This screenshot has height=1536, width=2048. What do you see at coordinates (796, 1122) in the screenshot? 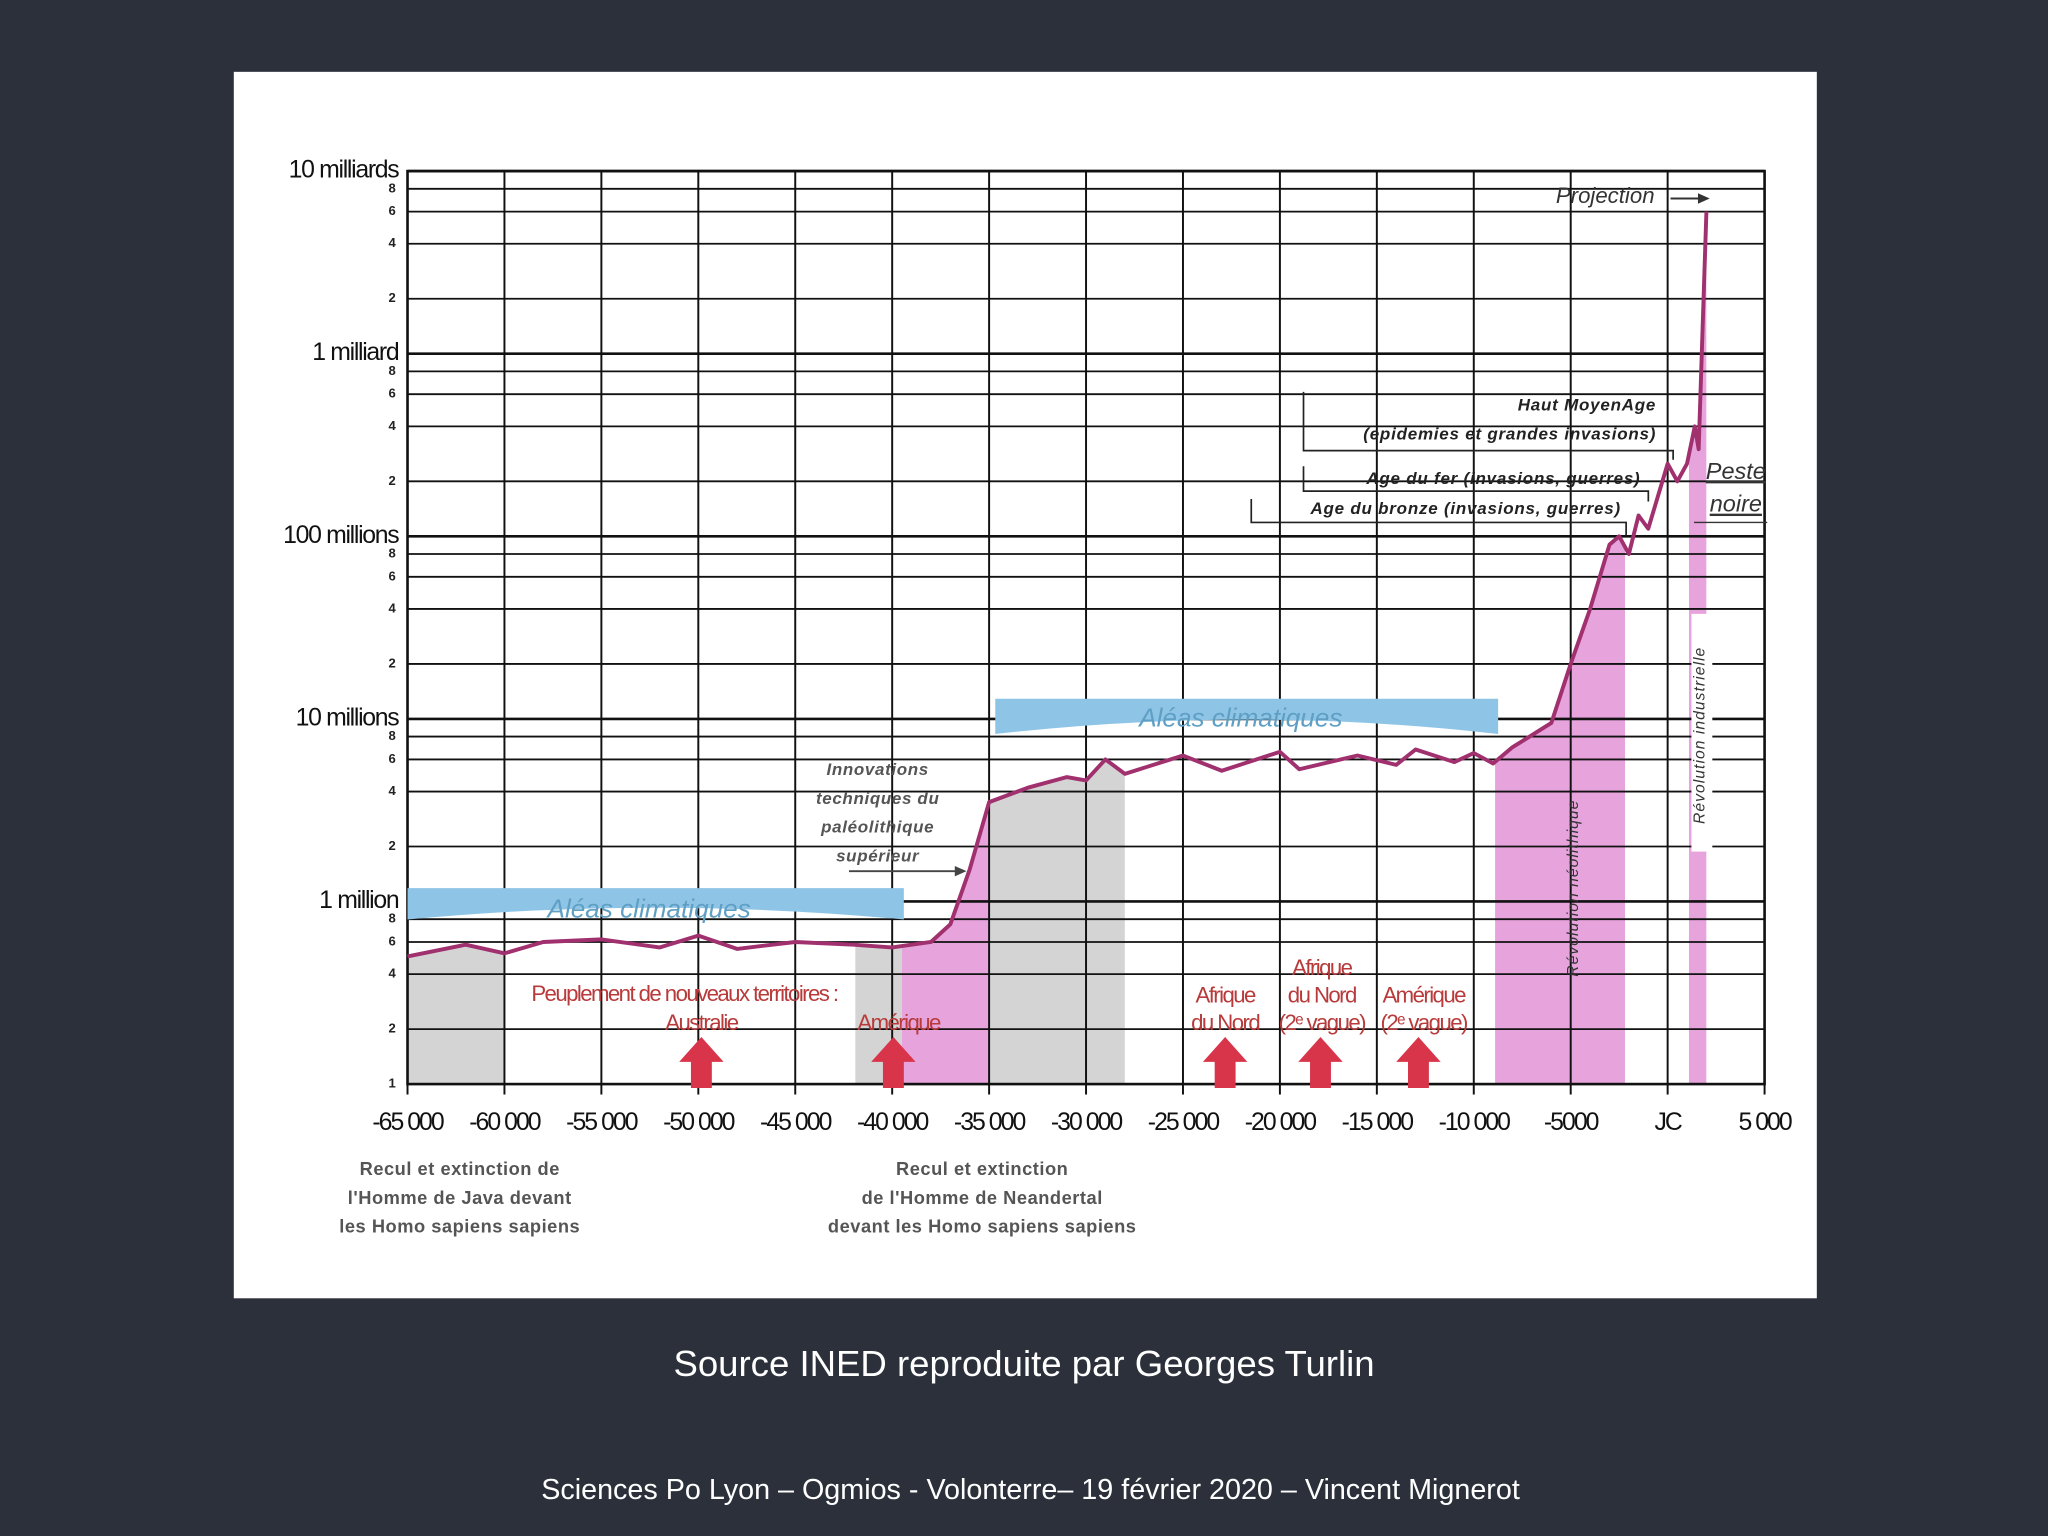
I see `x-tick-label: -45 000` at bounding box center [796, 1122].